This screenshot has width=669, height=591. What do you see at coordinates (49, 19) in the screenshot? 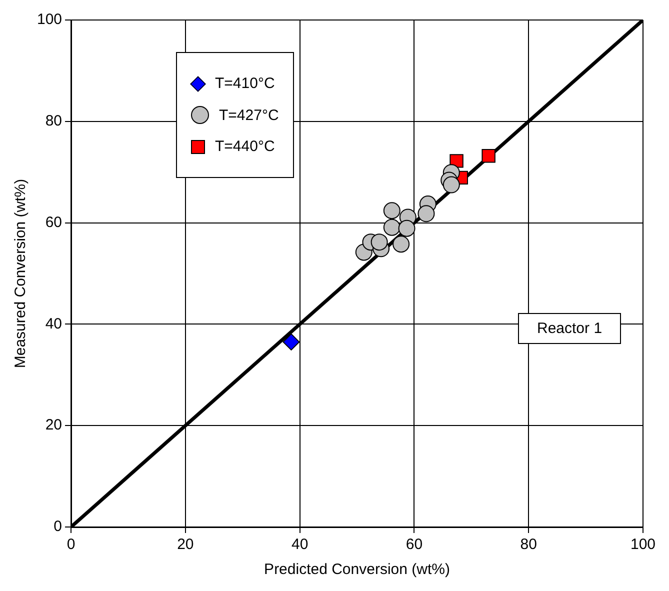
I see `y-tick-label: 100` at bounding box center [49, 19].